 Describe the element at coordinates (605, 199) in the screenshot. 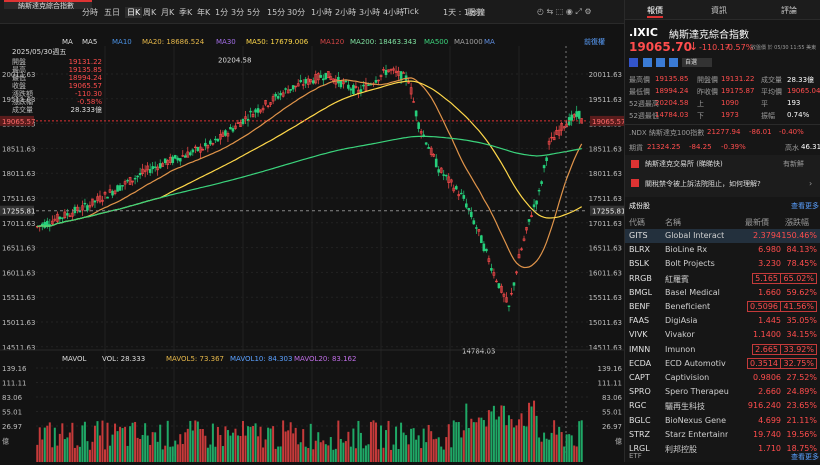

I see `price-tick: 17511.63` at that location.